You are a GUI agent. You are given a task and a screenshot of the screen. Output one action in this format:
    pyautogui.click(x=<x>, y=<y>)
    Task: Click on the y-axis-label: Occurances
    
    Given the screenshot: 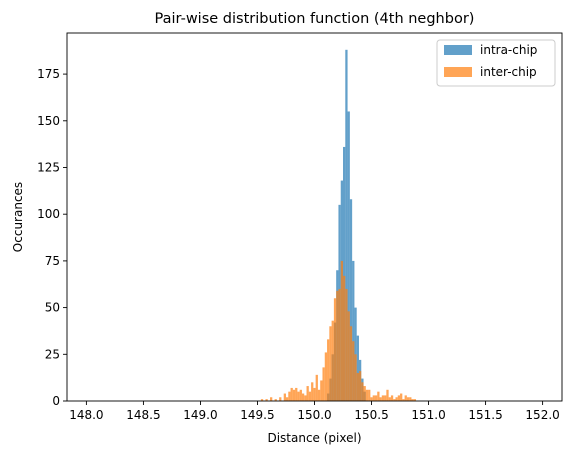 What is the action you would take?
    pyautogui.click(x=18, y=217)
    